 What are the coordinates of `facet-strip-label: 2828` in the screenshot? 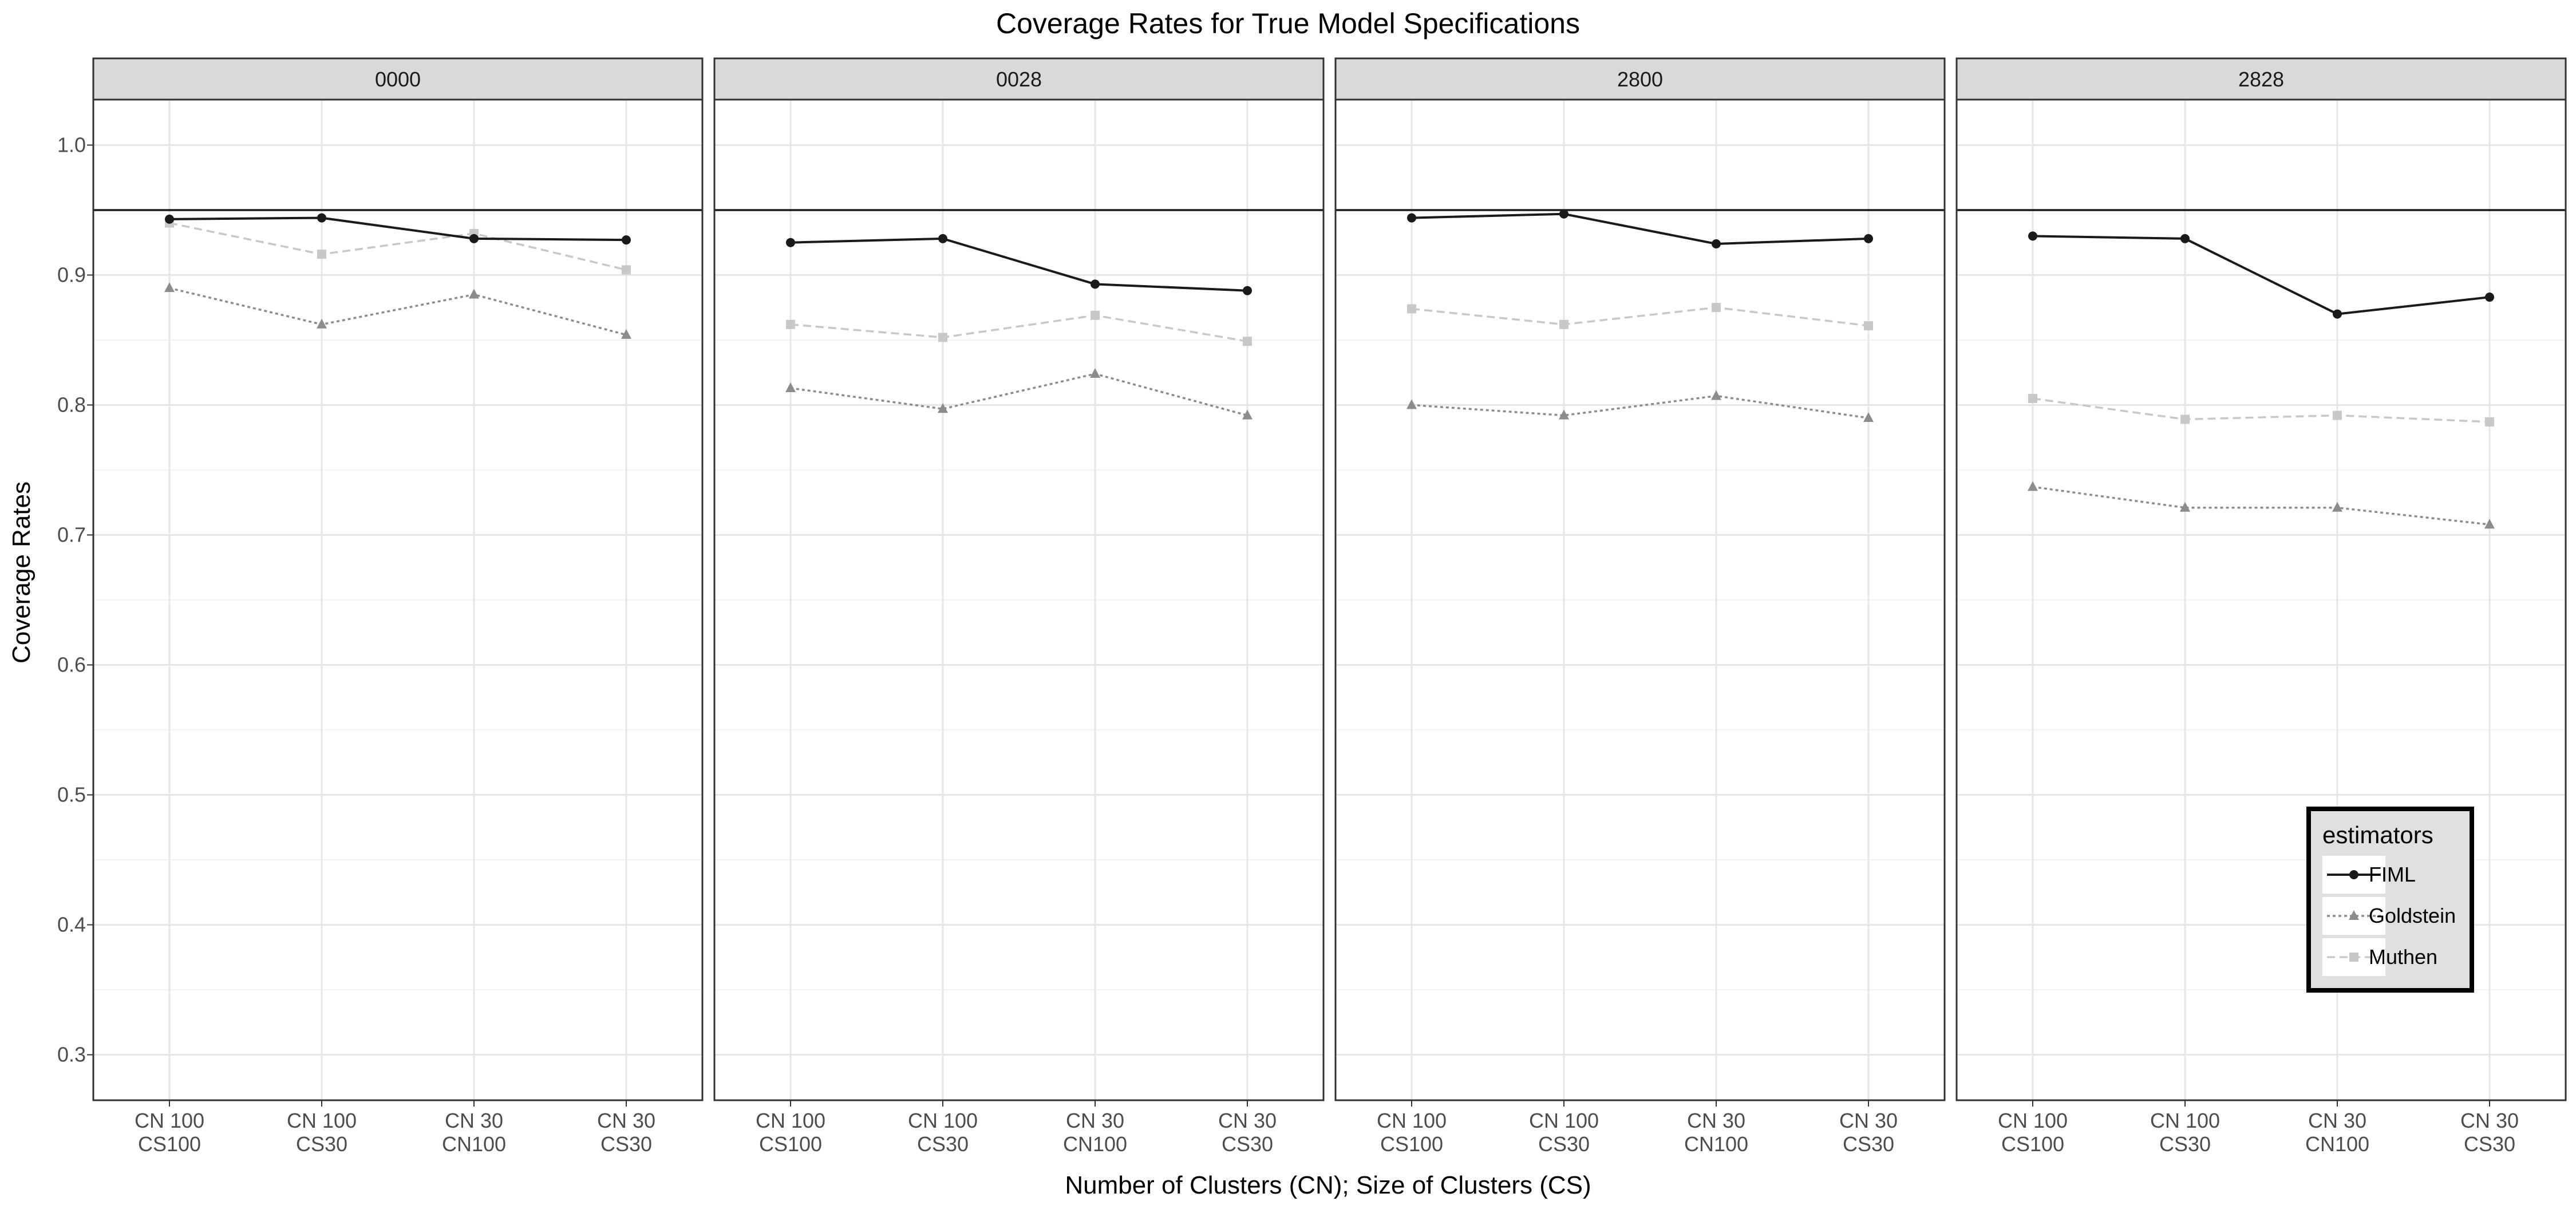 It's located at (2261, 80).